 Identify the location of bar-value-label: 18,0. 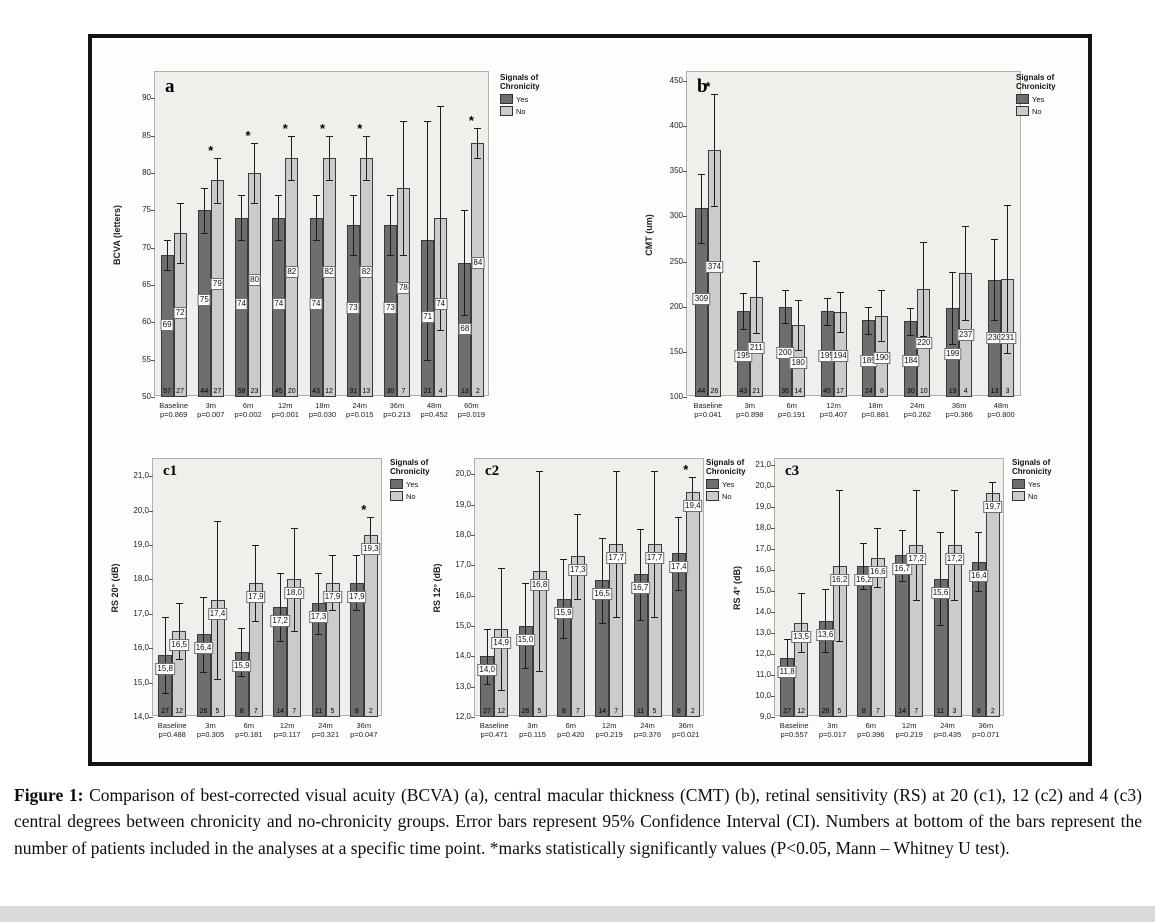
(294, 593).